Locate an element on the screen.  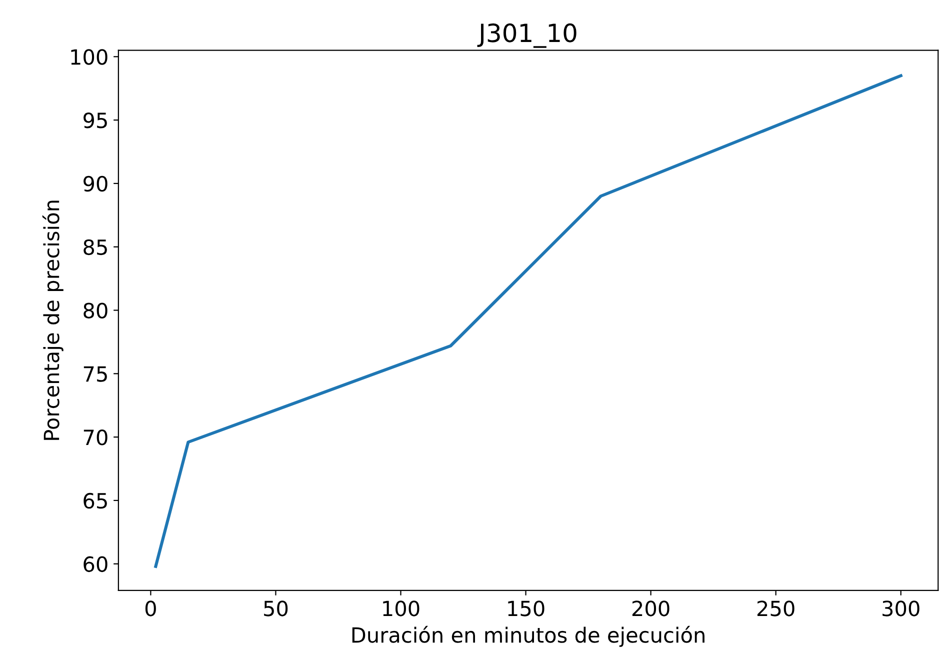
chart-title: J301_10 is located at coordinates (526, 35).